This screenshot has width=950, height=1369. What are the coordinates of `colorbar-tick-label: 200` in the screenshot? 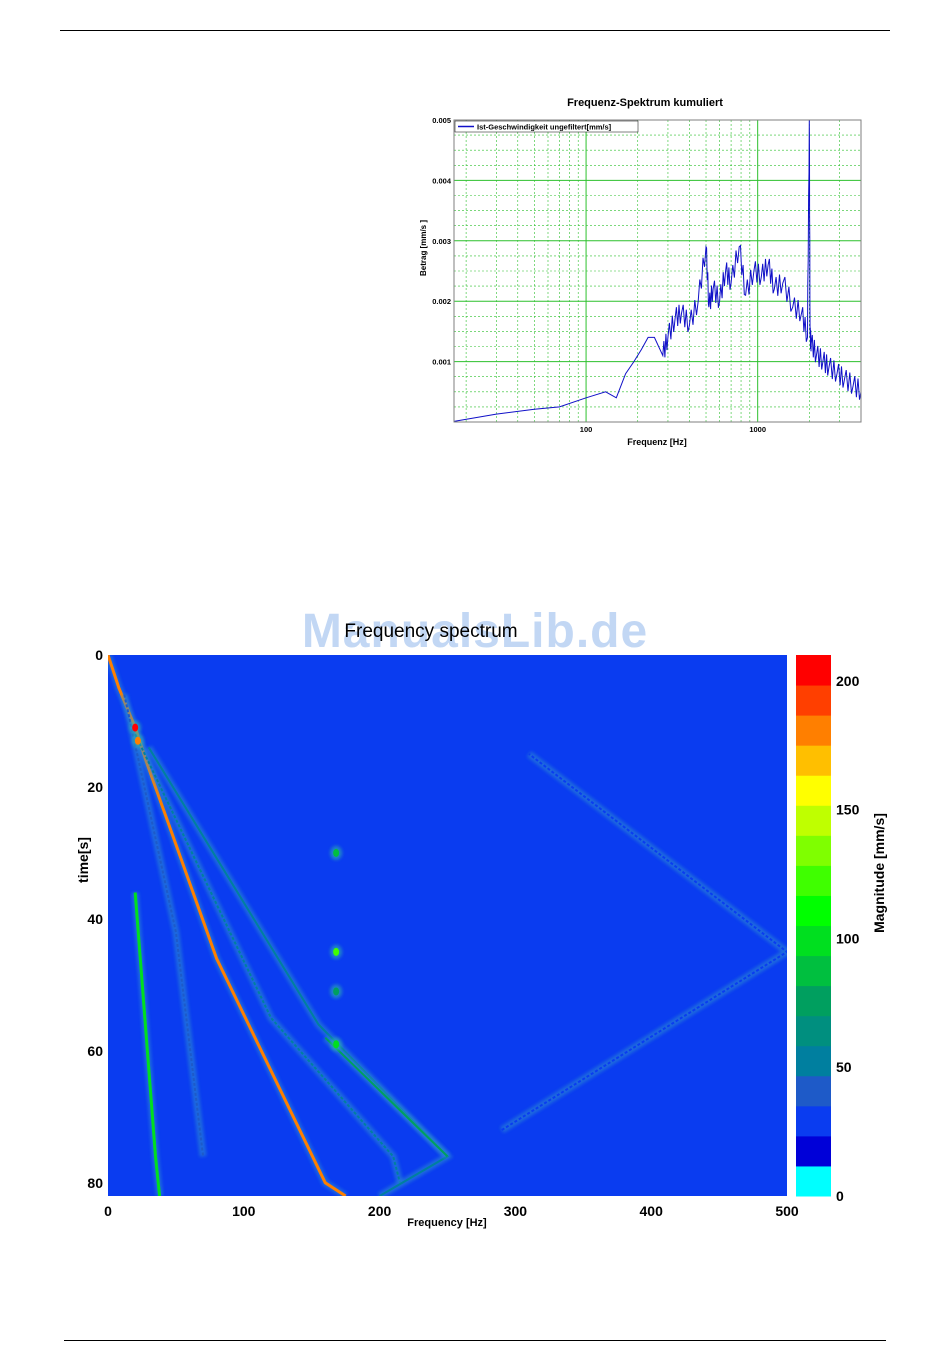 It's located at (848, 681).